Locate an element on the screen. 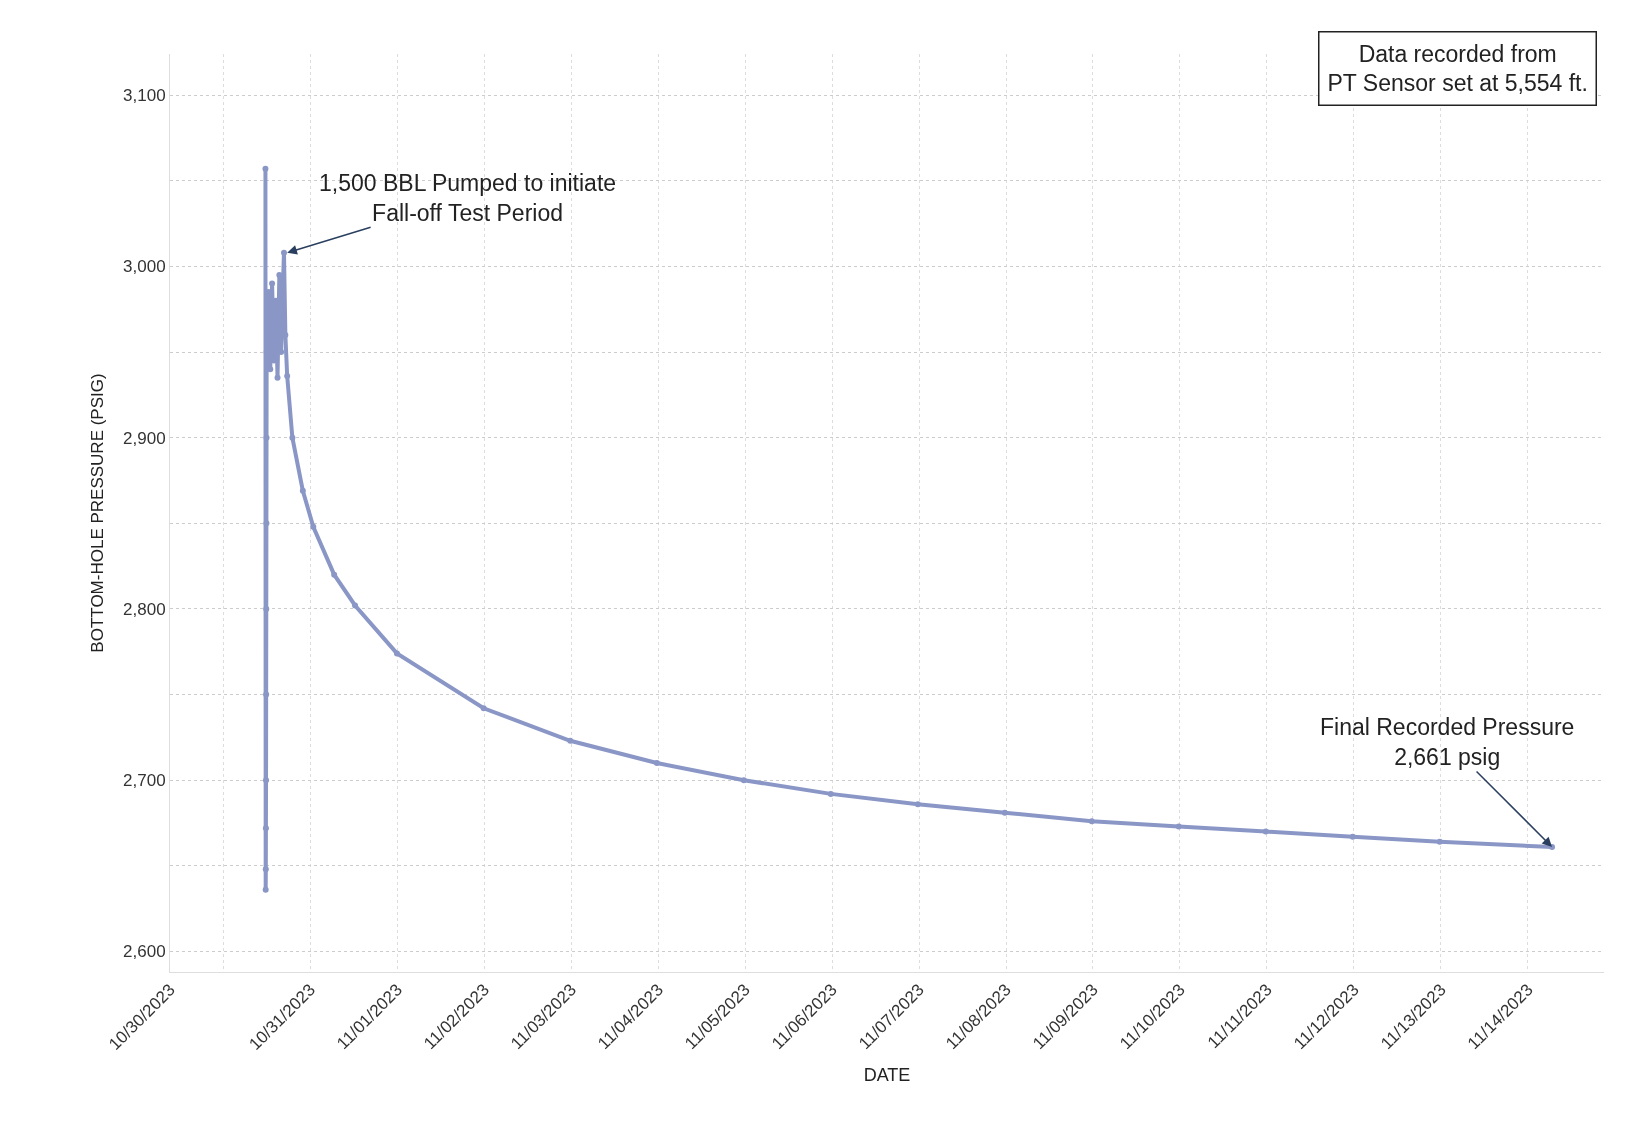  y-tick-label: 3,000 is located at coordinates (144, 267).